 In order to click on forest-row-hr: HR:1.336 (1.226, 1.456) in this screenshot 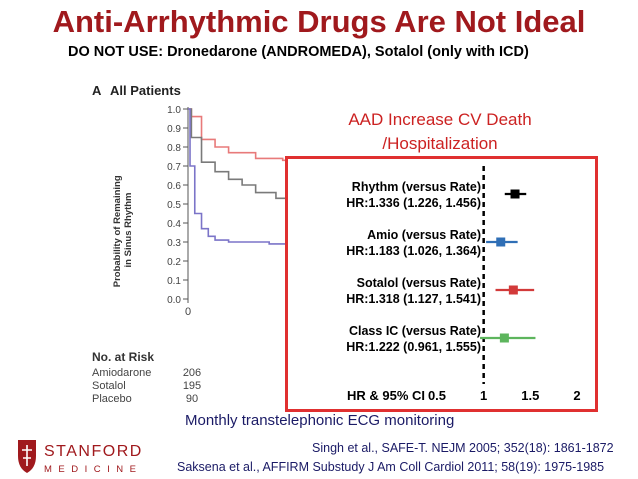, I will do `click(413, 203)`.